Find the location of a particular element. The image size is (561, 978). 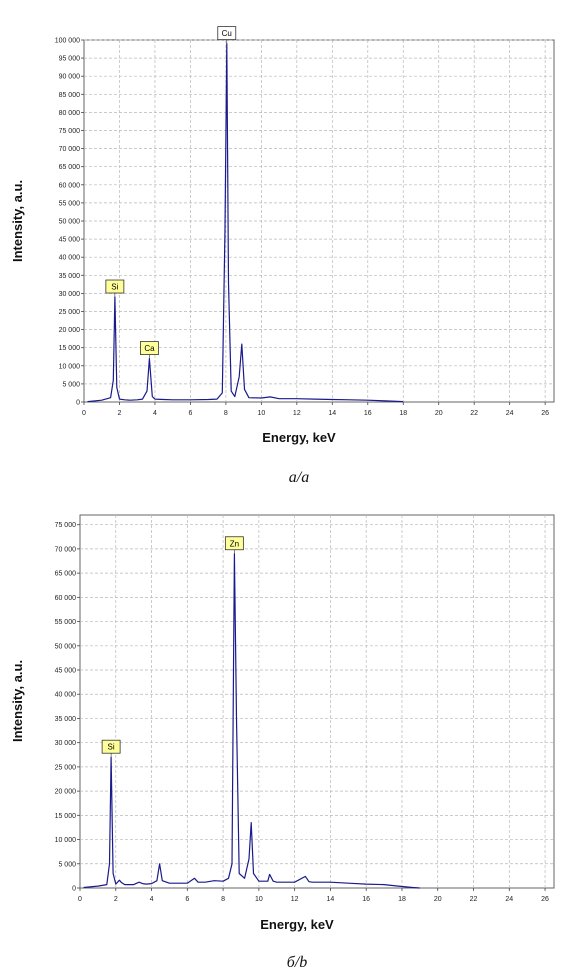

y-tick-label: 100 000 is located at coordinates (67, 41).